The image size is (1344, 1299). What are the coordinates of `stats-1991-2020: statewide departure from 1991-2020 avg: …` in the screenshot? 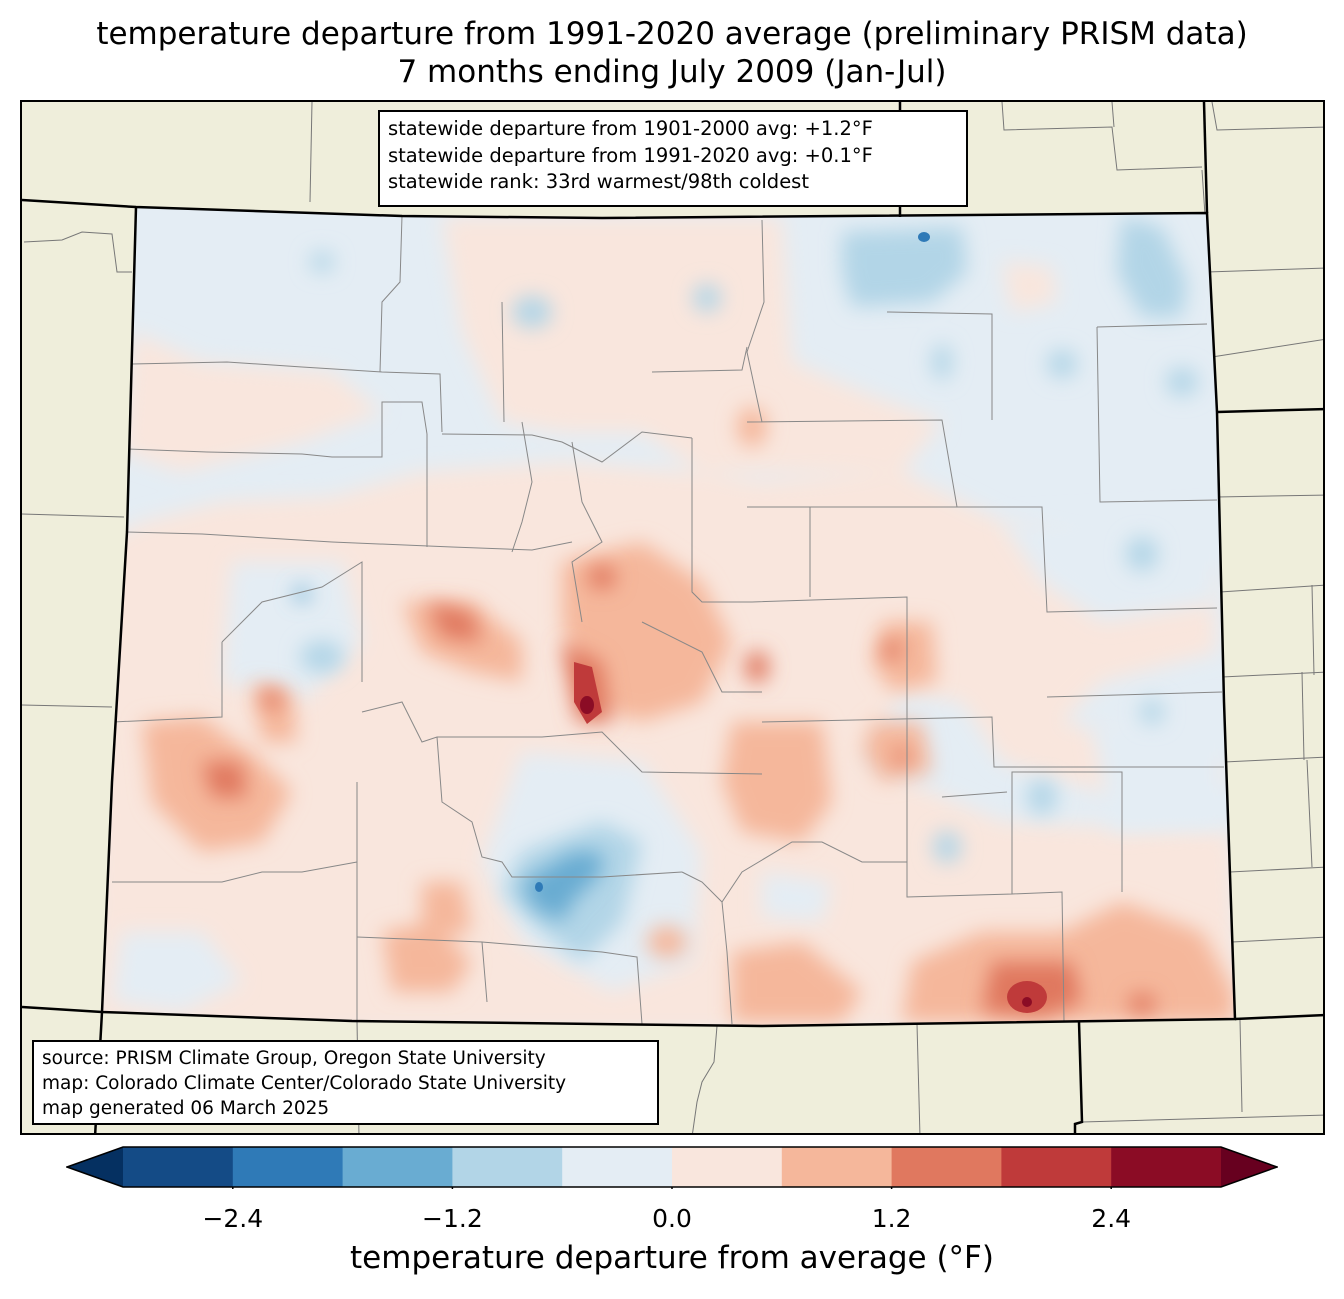 It's located at (630, 155).